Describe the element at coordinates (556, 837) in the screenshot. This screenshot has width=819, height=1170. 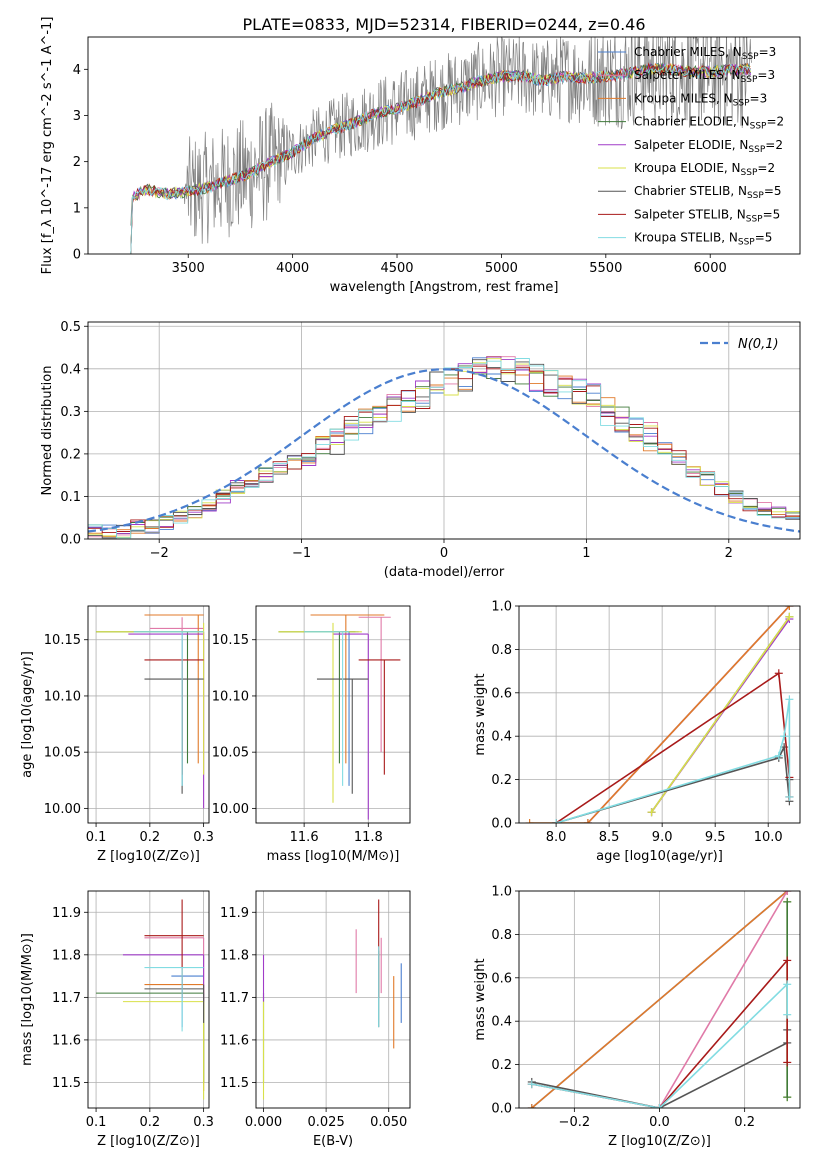
I see `x-tick-label: 8.0` at that location.